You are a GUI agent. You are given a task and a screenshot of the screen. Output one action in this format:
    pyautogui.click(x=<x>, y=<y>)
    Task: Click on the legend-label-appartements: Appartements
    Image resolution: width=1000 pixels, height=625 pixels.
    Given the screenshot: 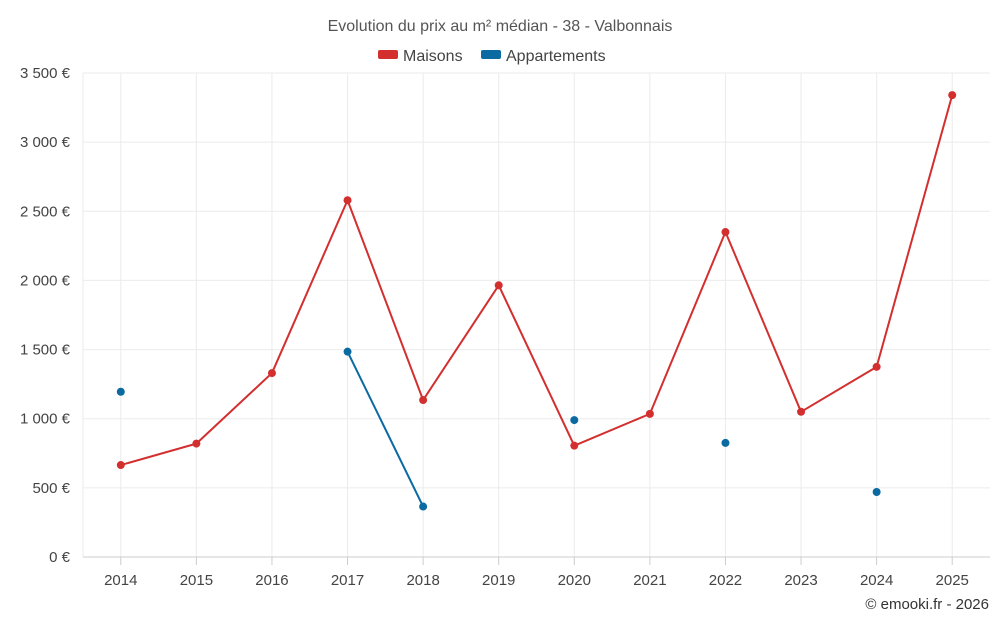 What is the action you would take?
    pyautogui.click(x=556, y=56)
    